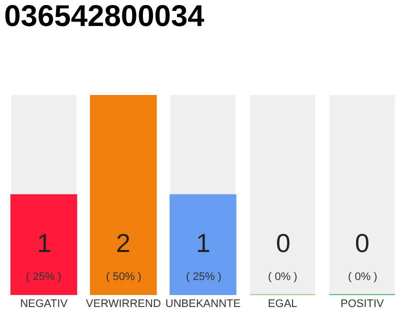  What do you see at coordinates (203, 304) in the screenshot?
I see `x-tick-label: UNBEKANNTE` at bounding box center [203, 304].